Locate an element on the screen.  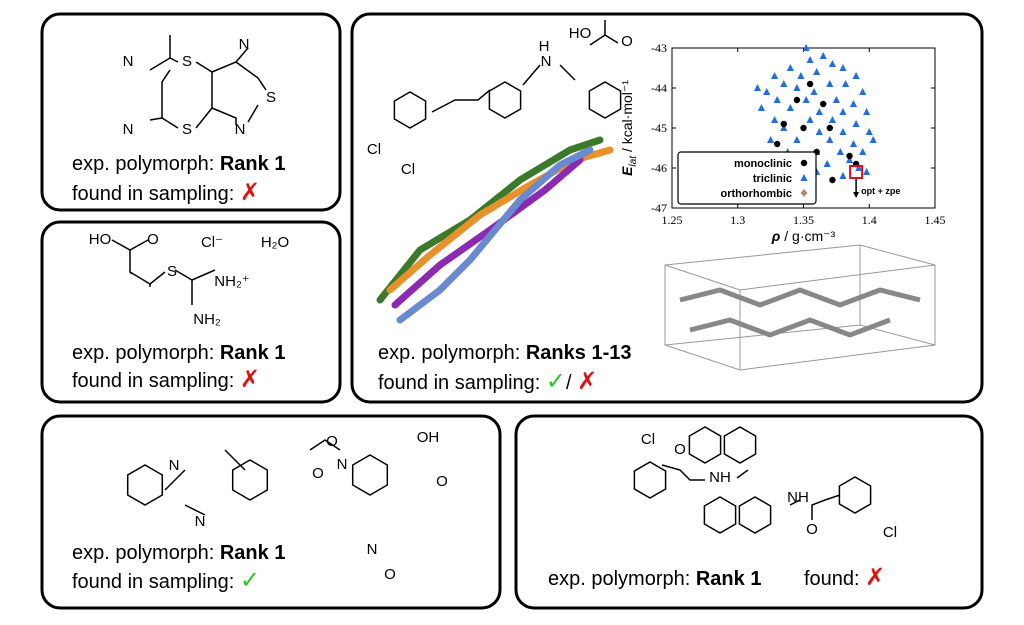
x-tick-label: 1.45 is located at coordinates (935, 220).